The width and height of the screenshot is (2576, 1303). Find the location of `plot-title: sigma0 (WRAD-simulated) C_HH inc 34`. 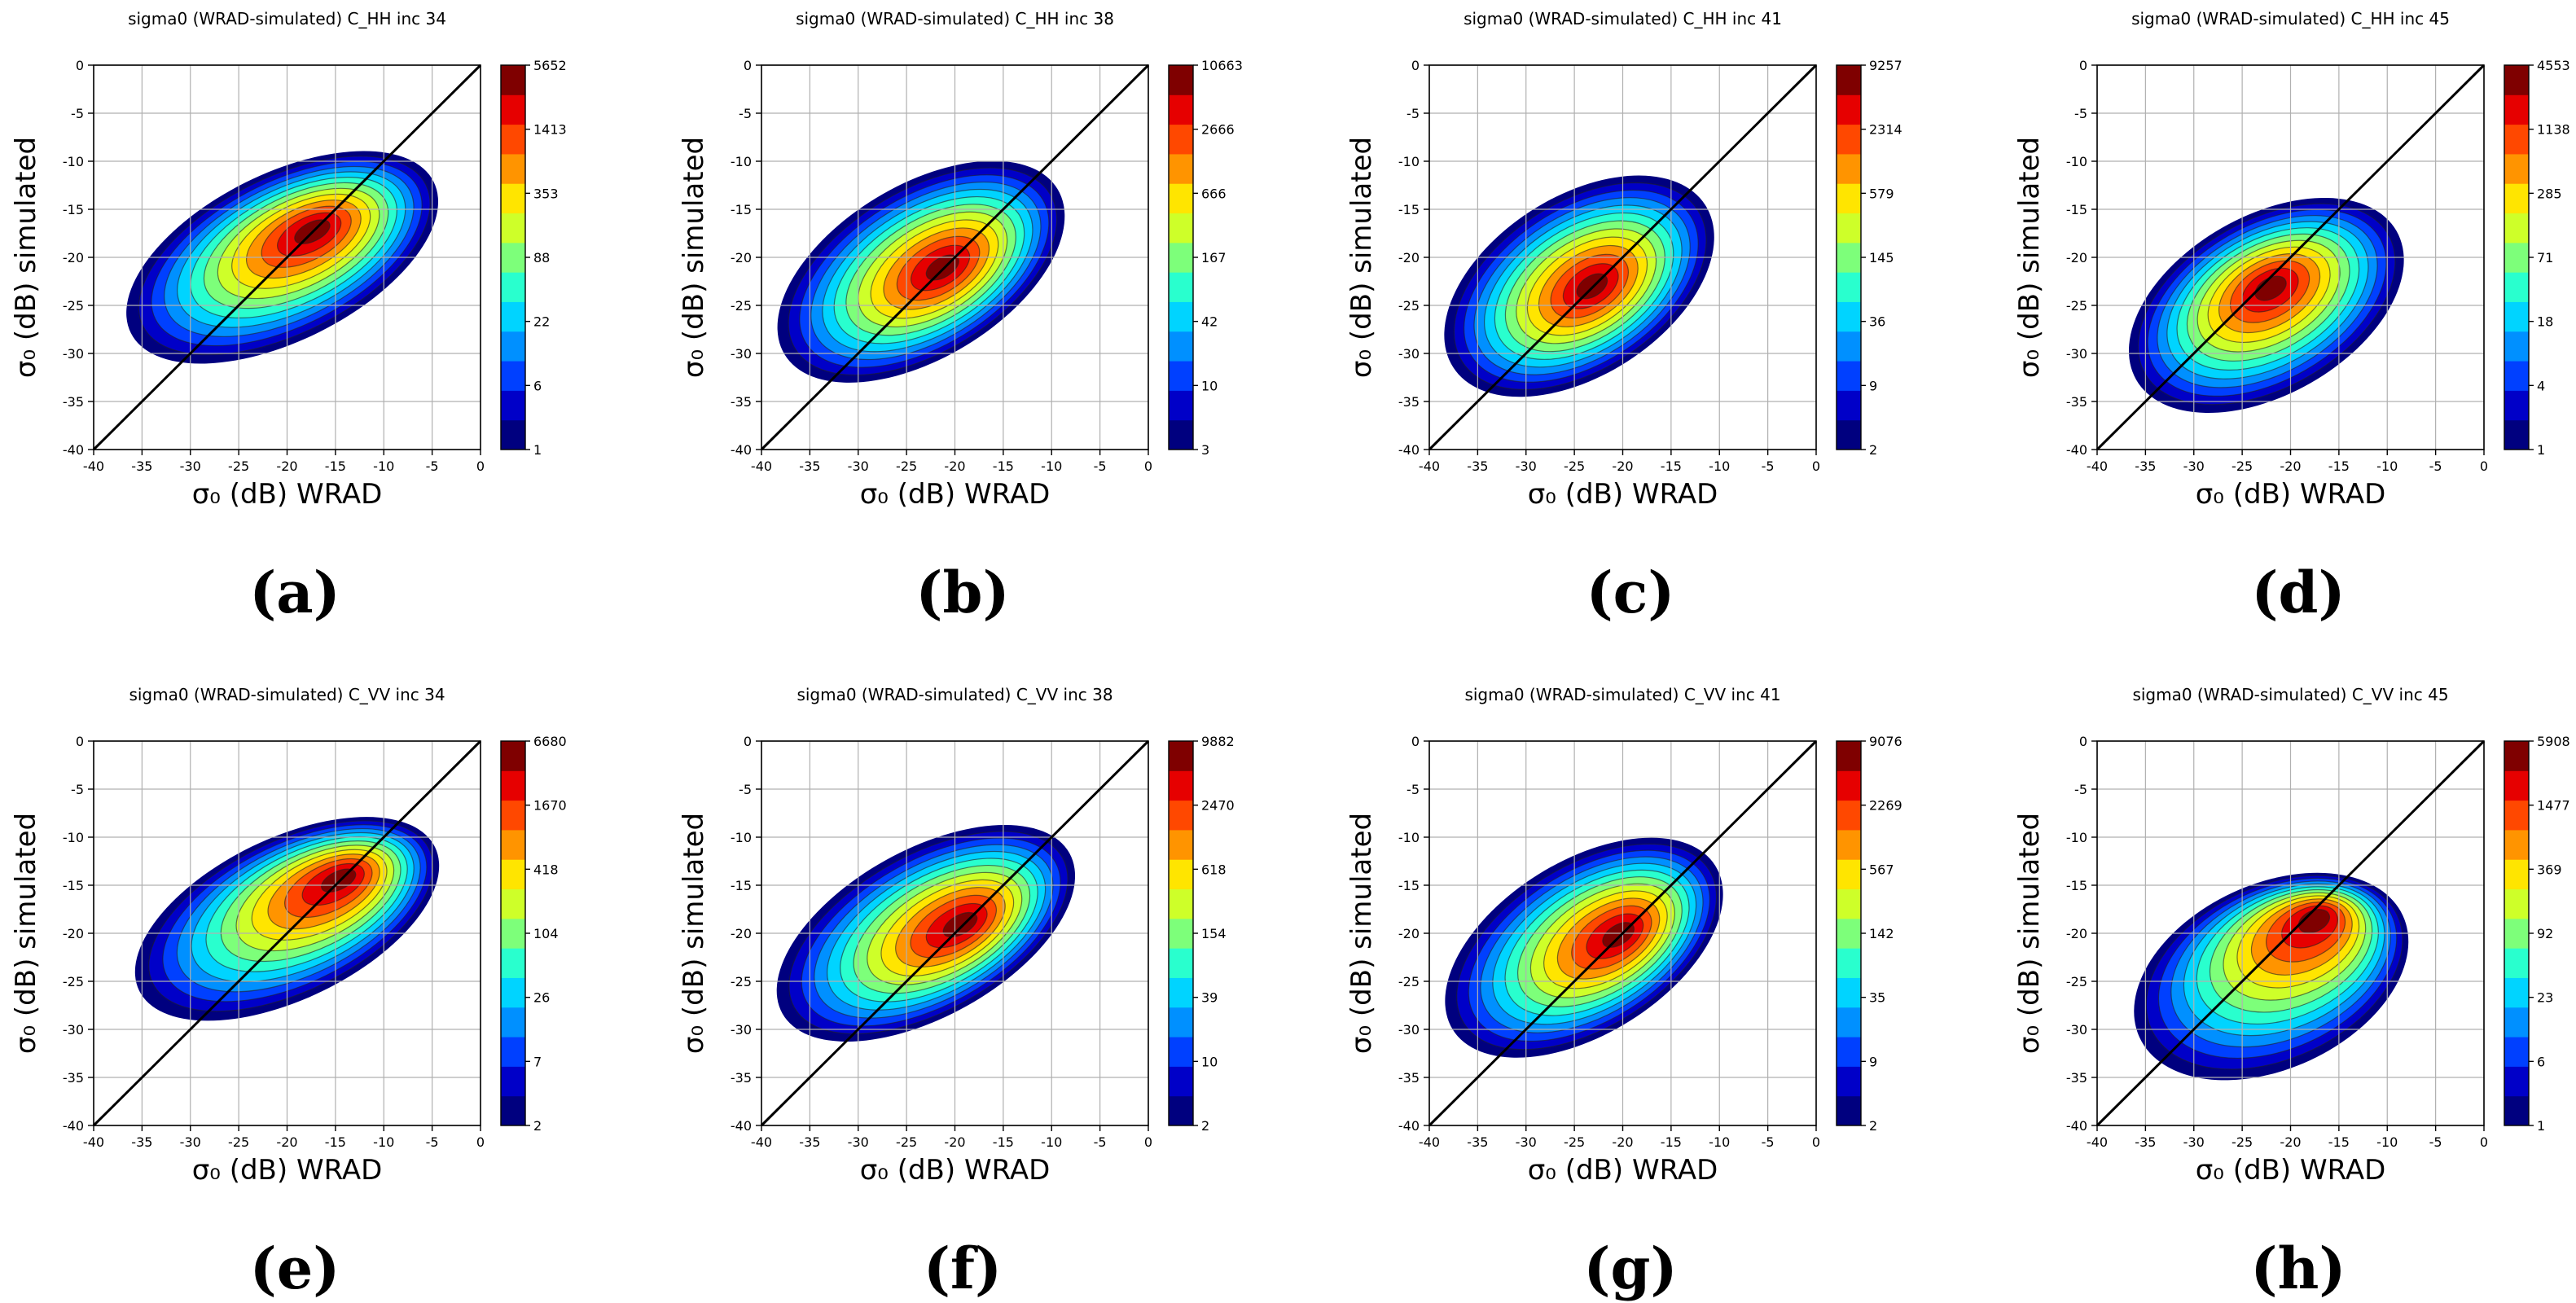

plot-title: sigma0 (WRAD-simulated) C_HH inc 34 is located at coordinates (287, 19).